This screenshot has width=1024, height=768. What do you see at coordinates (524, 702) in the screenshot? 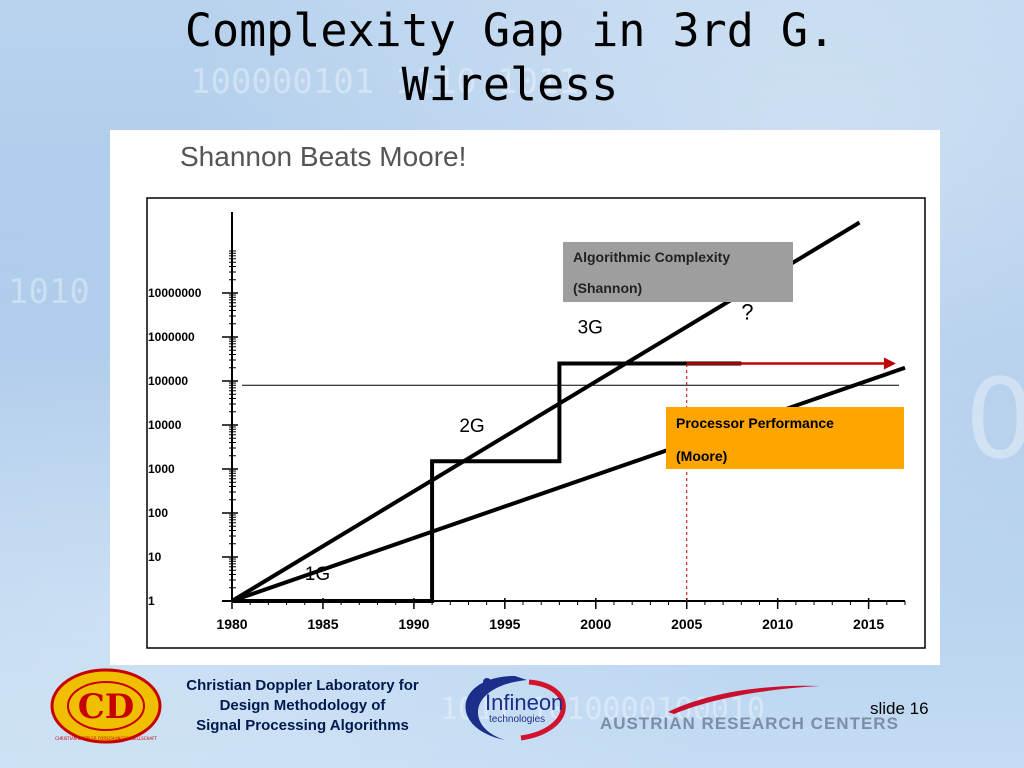
I see `infineon-logo-name: Infineon` at bounding box center [524, 702].